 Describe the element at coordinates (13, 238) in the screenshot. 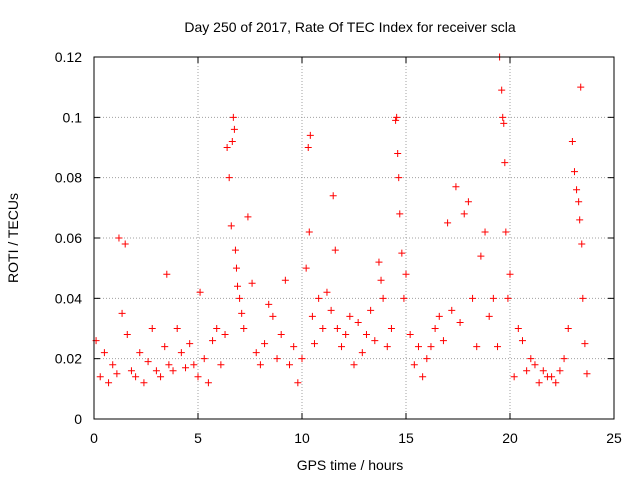

I see `y-axis-label: ROTI / TECUs` at that location.